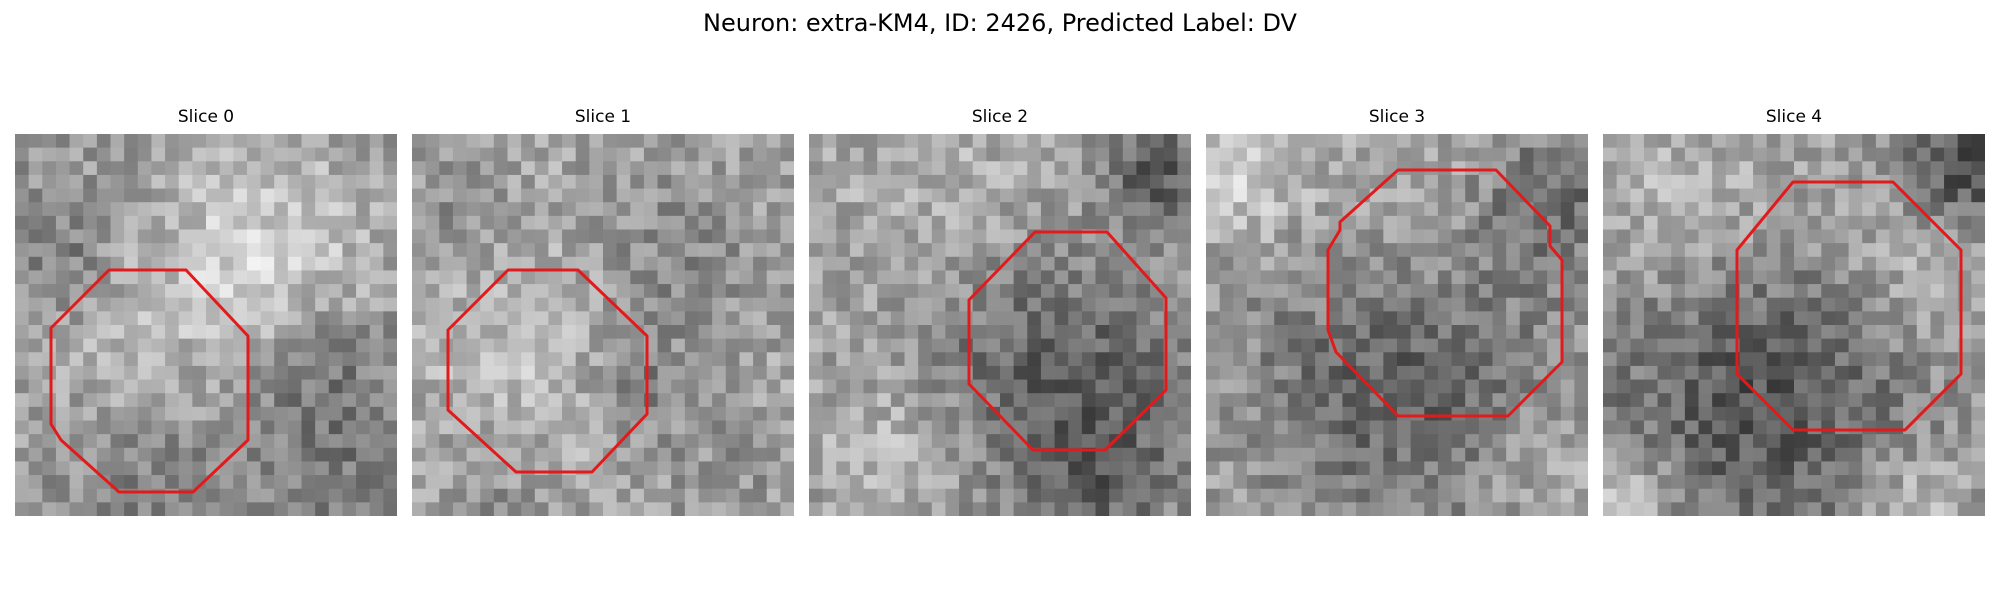 The image size is (2000, 600). What do you see at coordinates (1794, 117) in the screenshot?
I see `slice-title-4: Slice 4` at bounding box center [1794, 117].